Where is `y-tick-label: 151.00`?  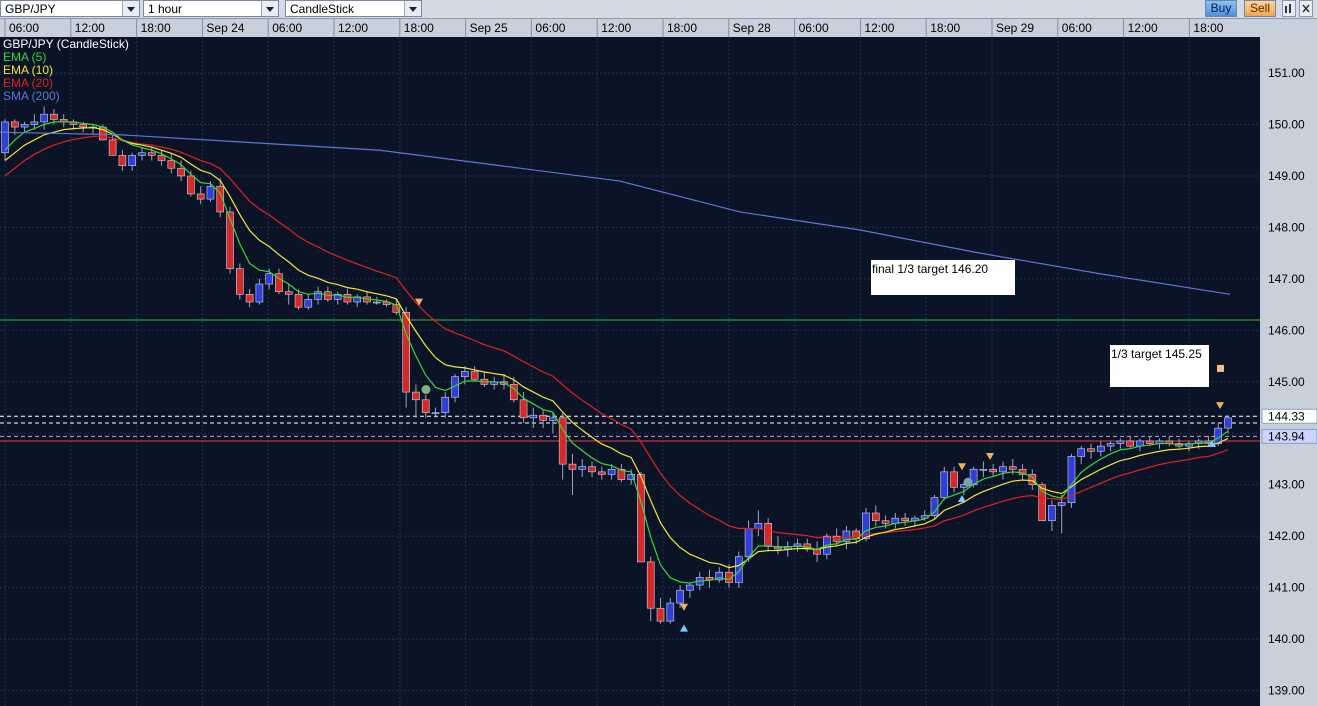 y-tick-label: 151.00 is located at coordinates (1286, 73).